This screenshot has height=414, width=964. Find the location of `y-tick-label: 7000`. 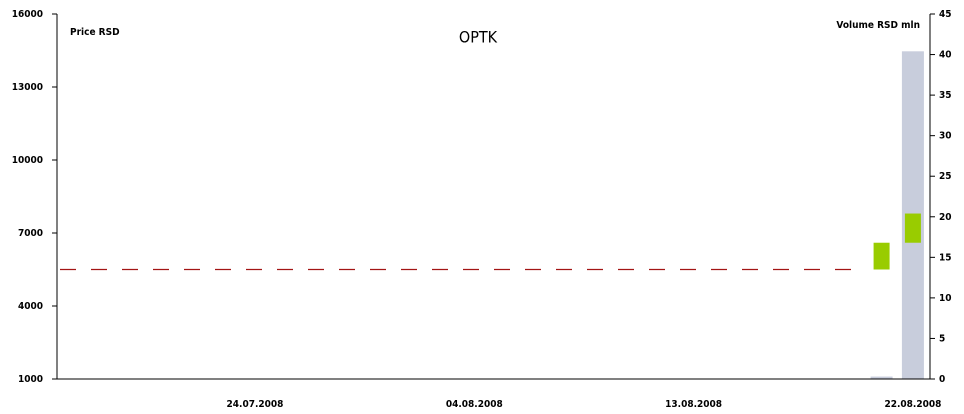

y-tick-label: 7000 is located at coordinates (30, 233).